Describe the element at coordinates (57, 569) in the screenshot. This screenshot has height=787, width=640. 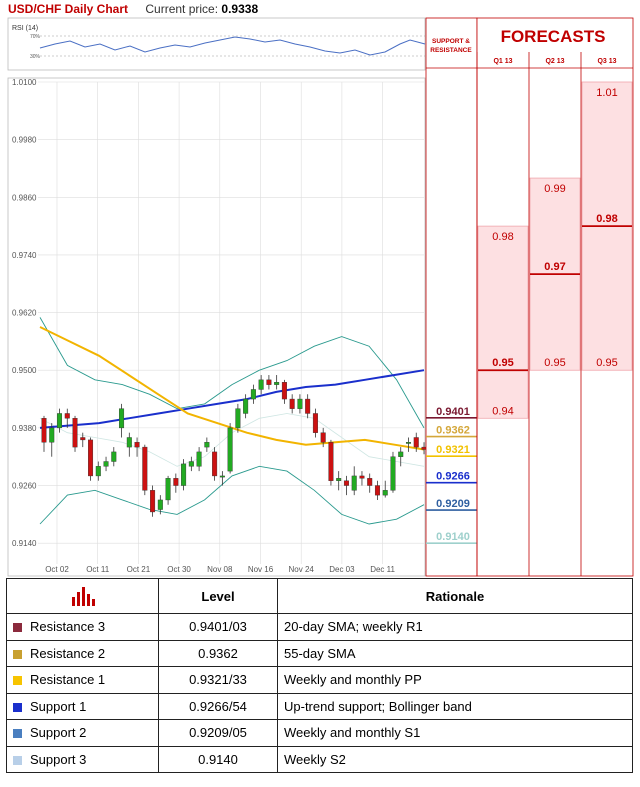
I see `x-tick-label: Oct 02` at that location.